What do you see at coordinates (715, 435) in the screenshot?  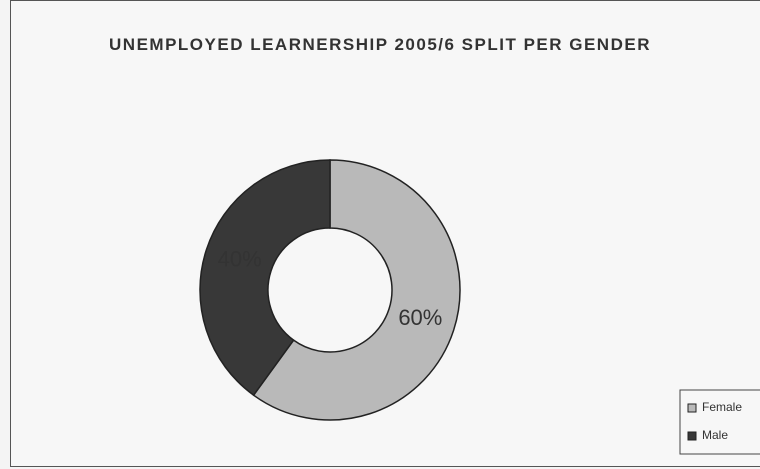 I see `legend-label: Male` at bounding box center [715, 435].